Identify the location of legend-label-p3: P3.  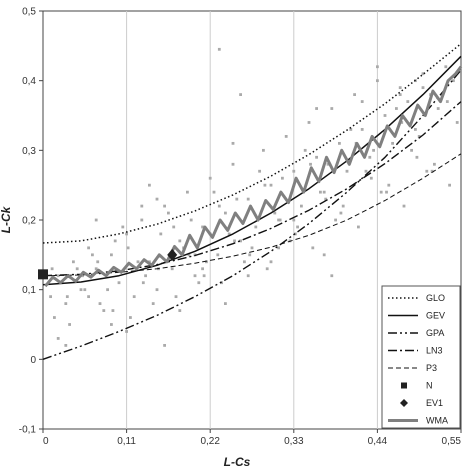
(431, 368).